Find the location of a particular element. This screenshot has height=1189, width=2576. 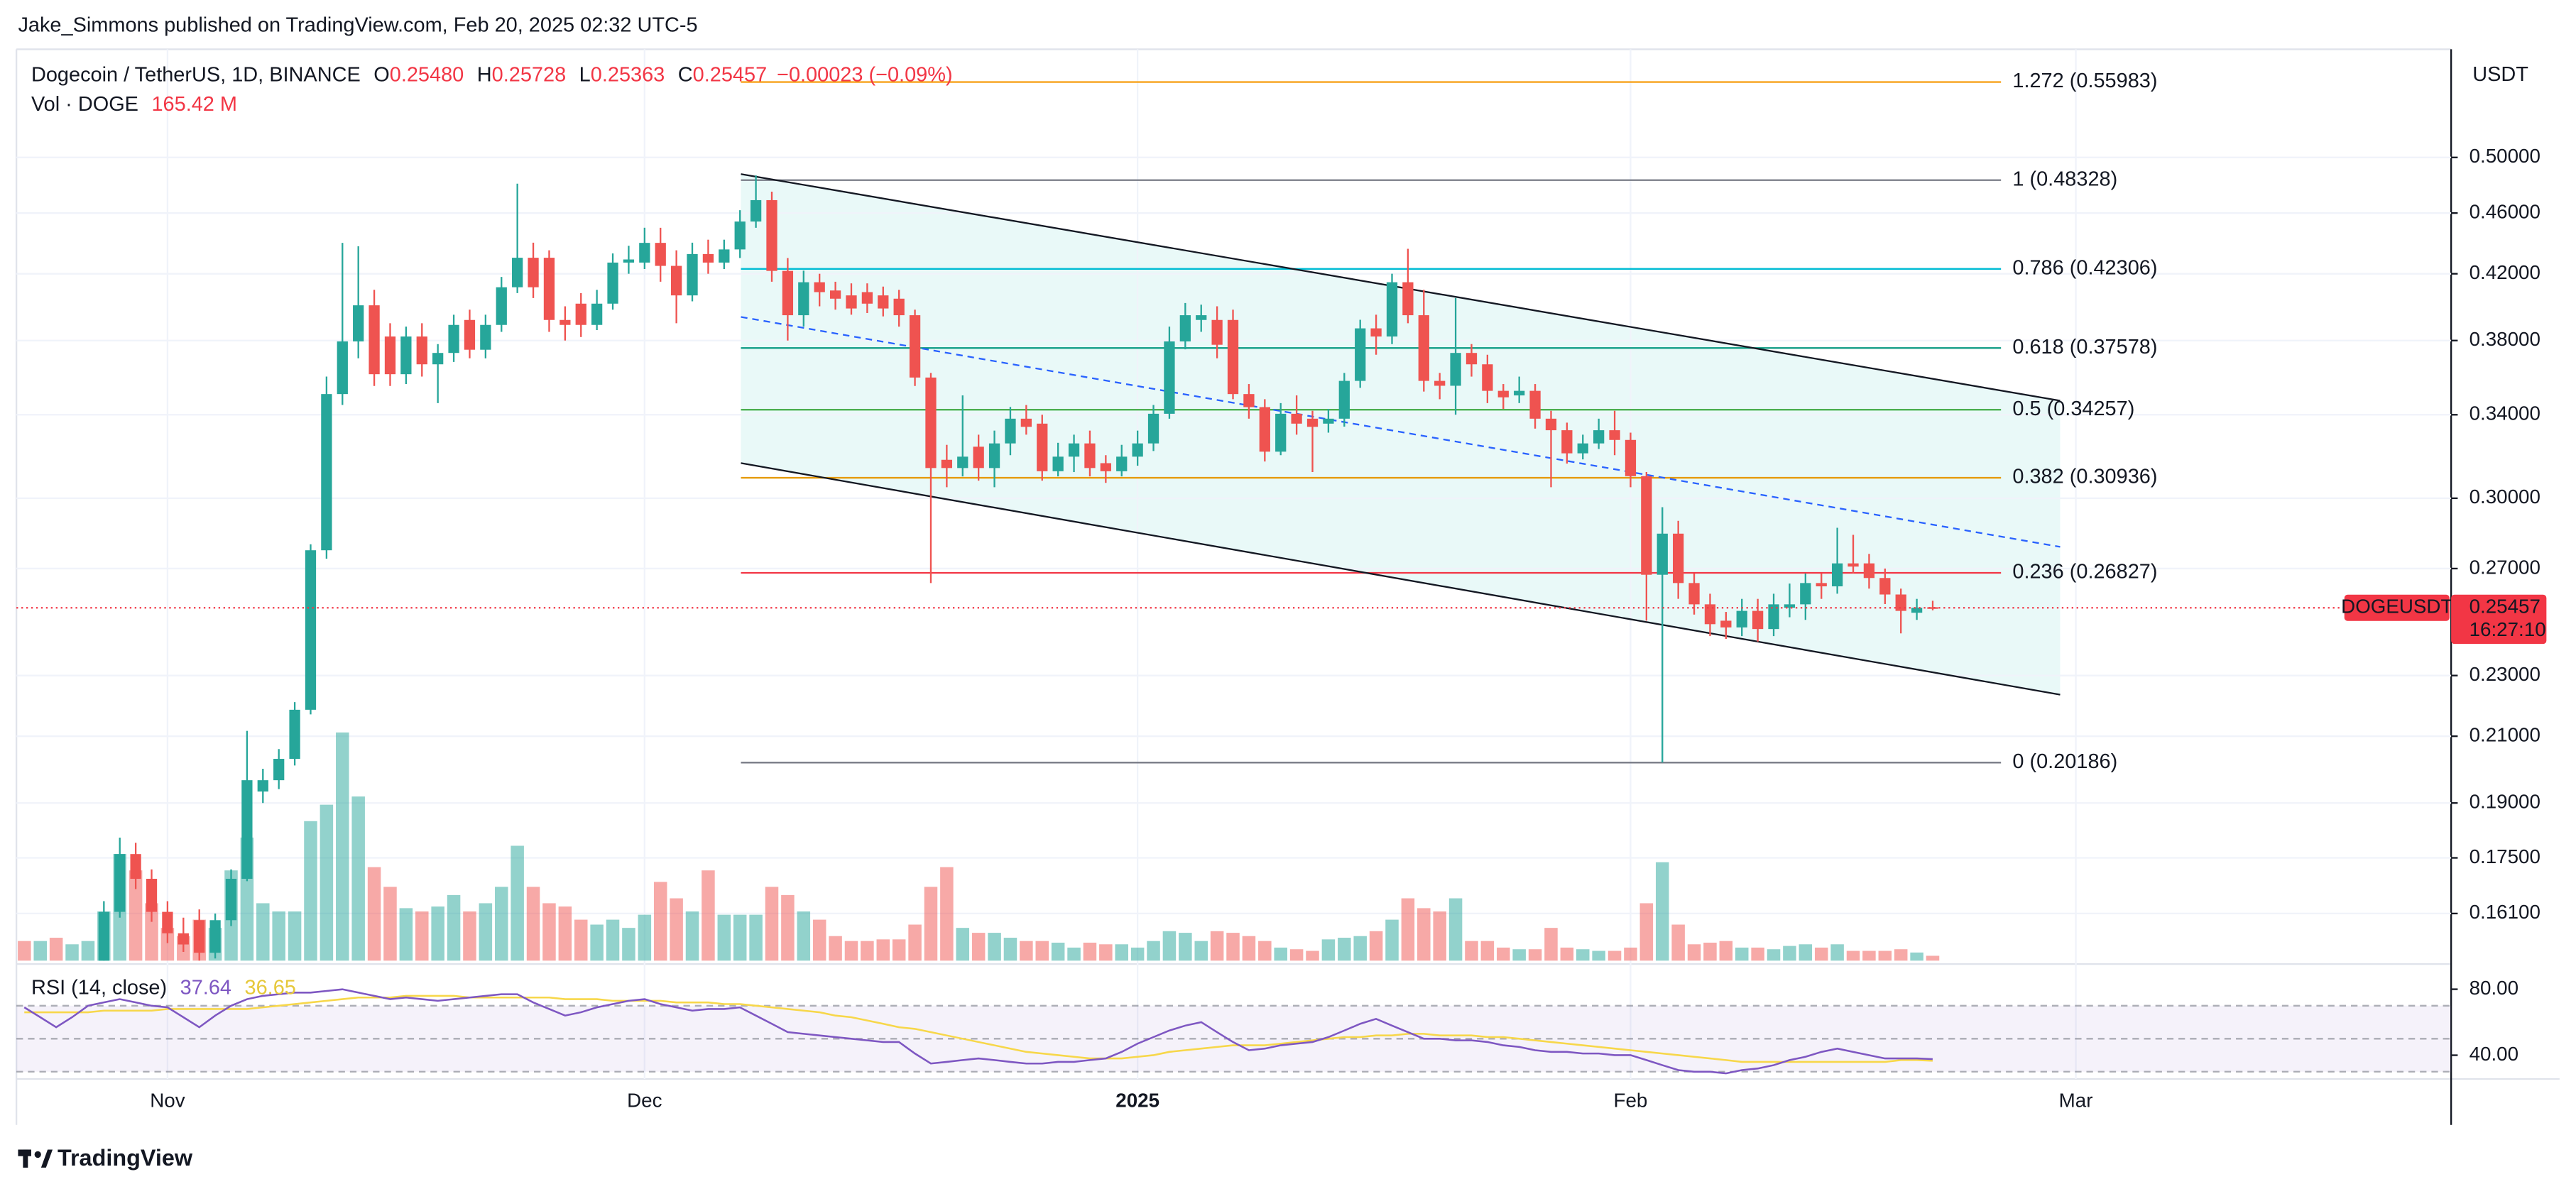

rsi-pane is located at coordinates (1234, 1031).